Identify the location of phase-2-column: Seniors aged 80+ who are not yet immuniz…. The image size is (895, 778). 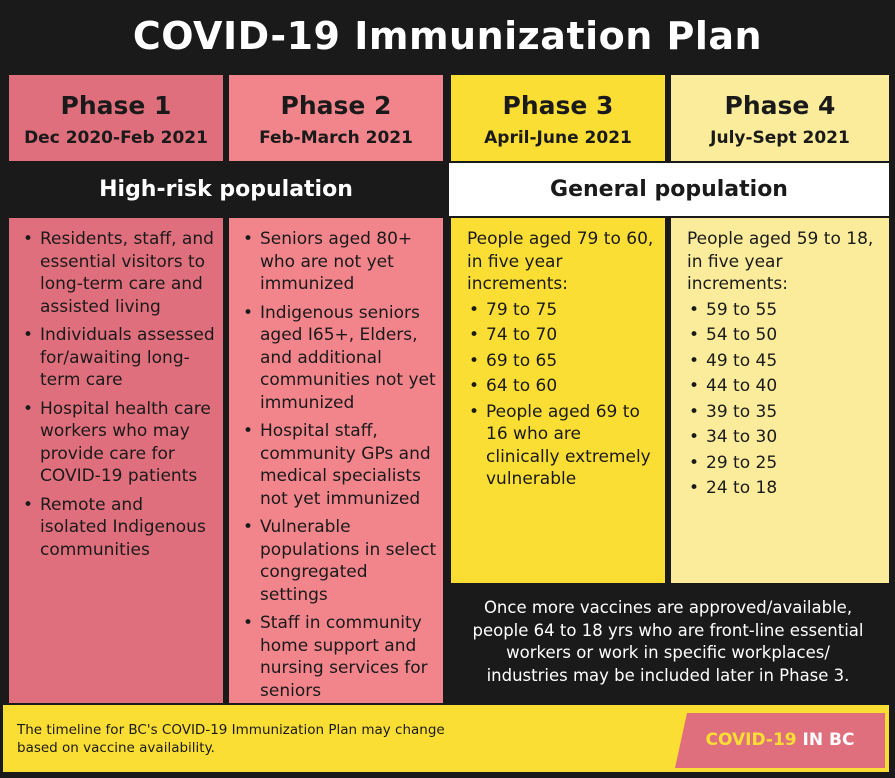
(336, 460).